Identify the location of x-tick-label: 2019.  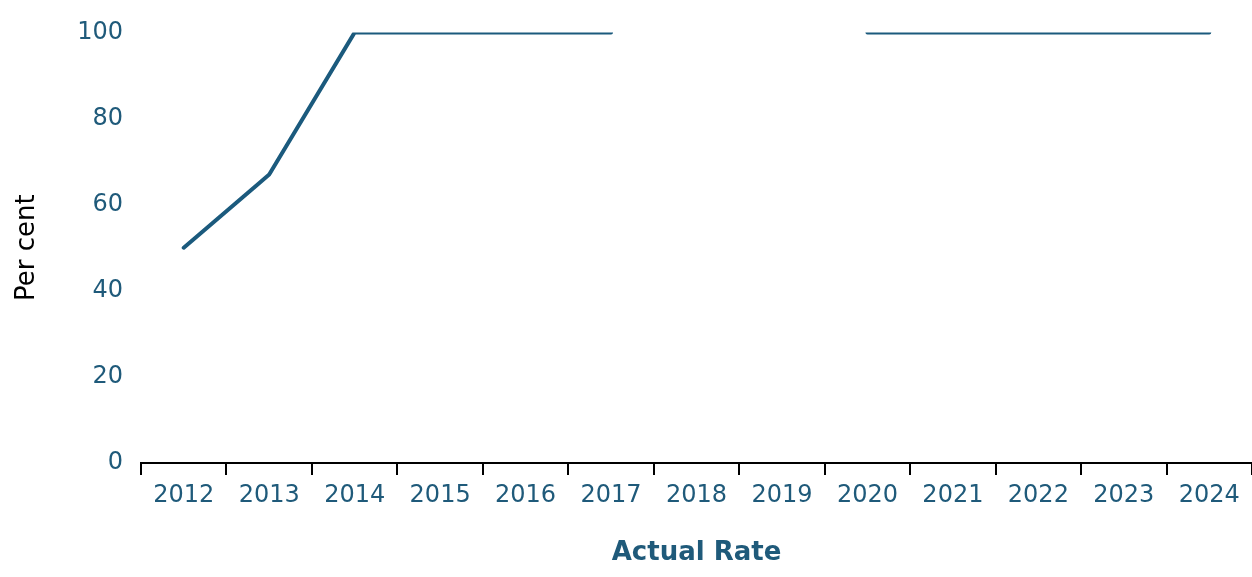
(782, 493).